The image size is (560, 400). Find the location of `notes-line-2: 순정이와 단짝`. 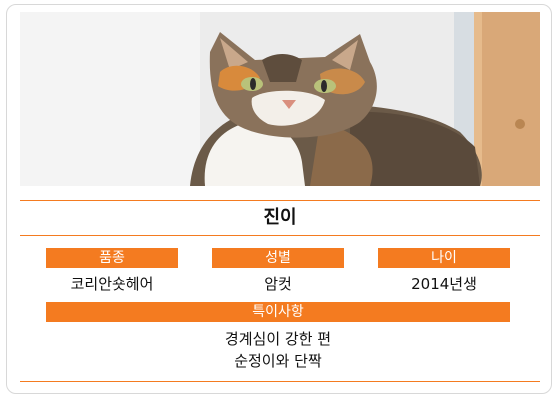

notes-line-2: 순정이와 단짝 is located at coordinates (278, 361).